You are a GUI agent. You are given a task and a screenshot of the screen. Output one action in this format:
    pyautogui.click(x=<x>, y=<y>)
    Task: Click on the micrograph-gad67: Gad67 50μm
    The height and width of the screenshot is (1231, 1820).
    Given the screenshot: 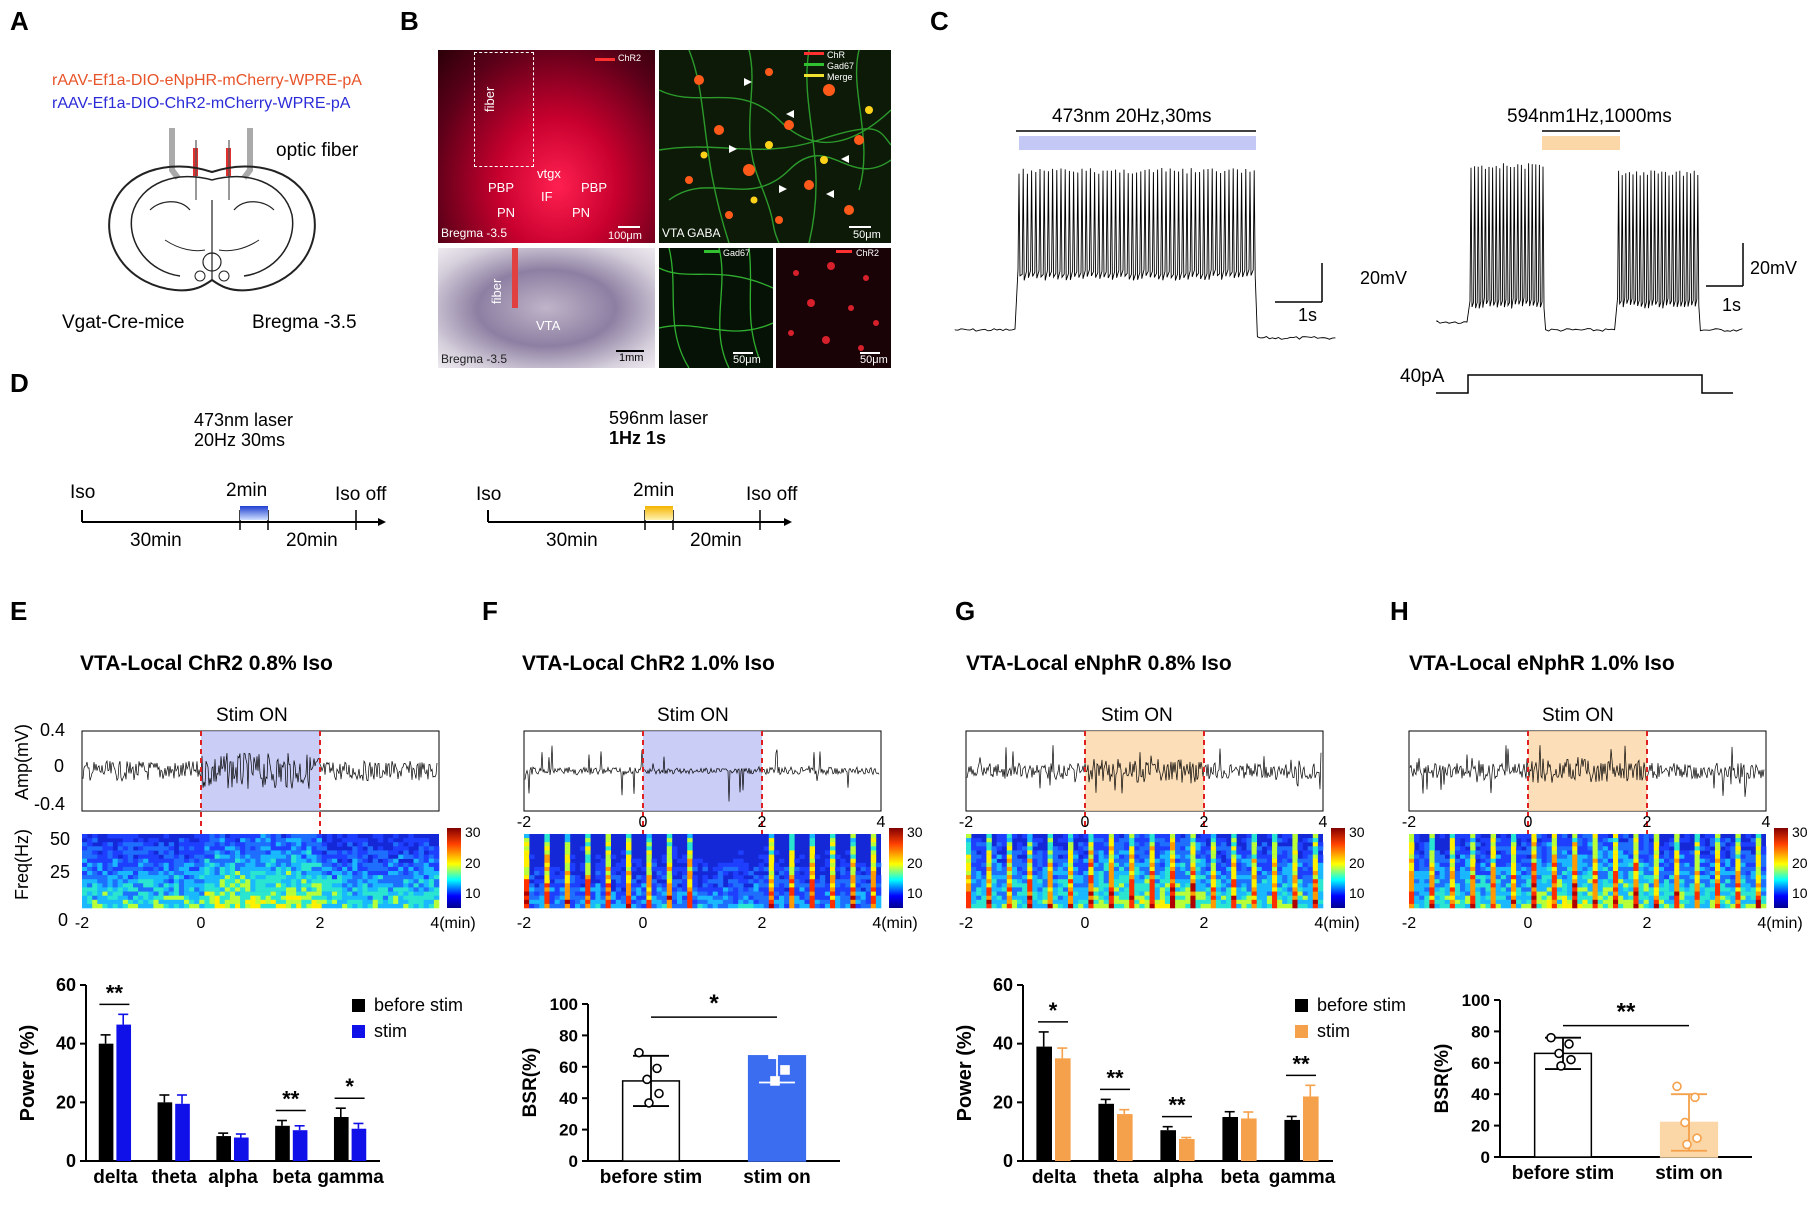 What is the action you would take?
    pyautogui.click(x=716, y=308)
    